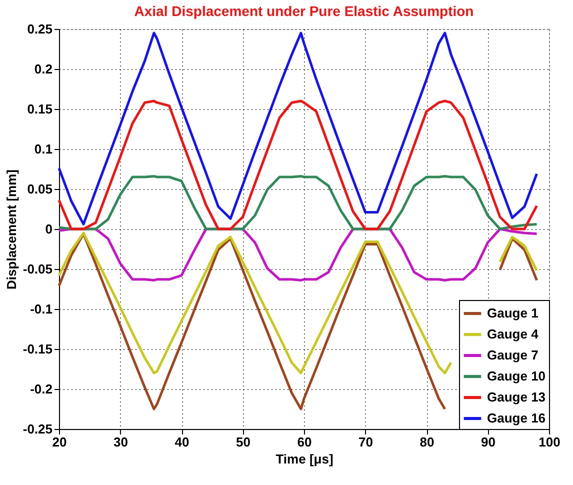 This screenshot has height=485, width=573. I want to click on x-tick-label: 50, so click(243, 442).